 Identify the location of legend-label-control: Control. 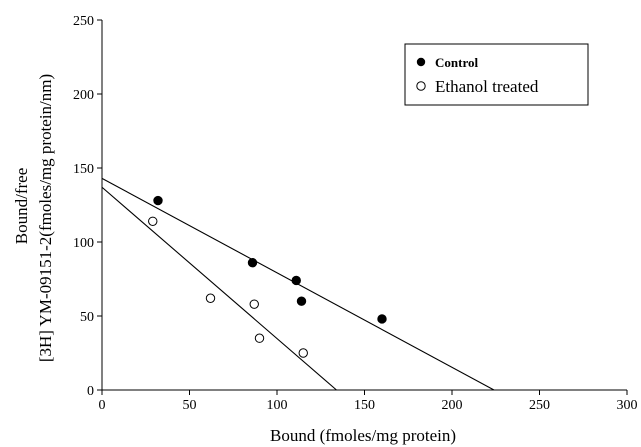
(456, 62).